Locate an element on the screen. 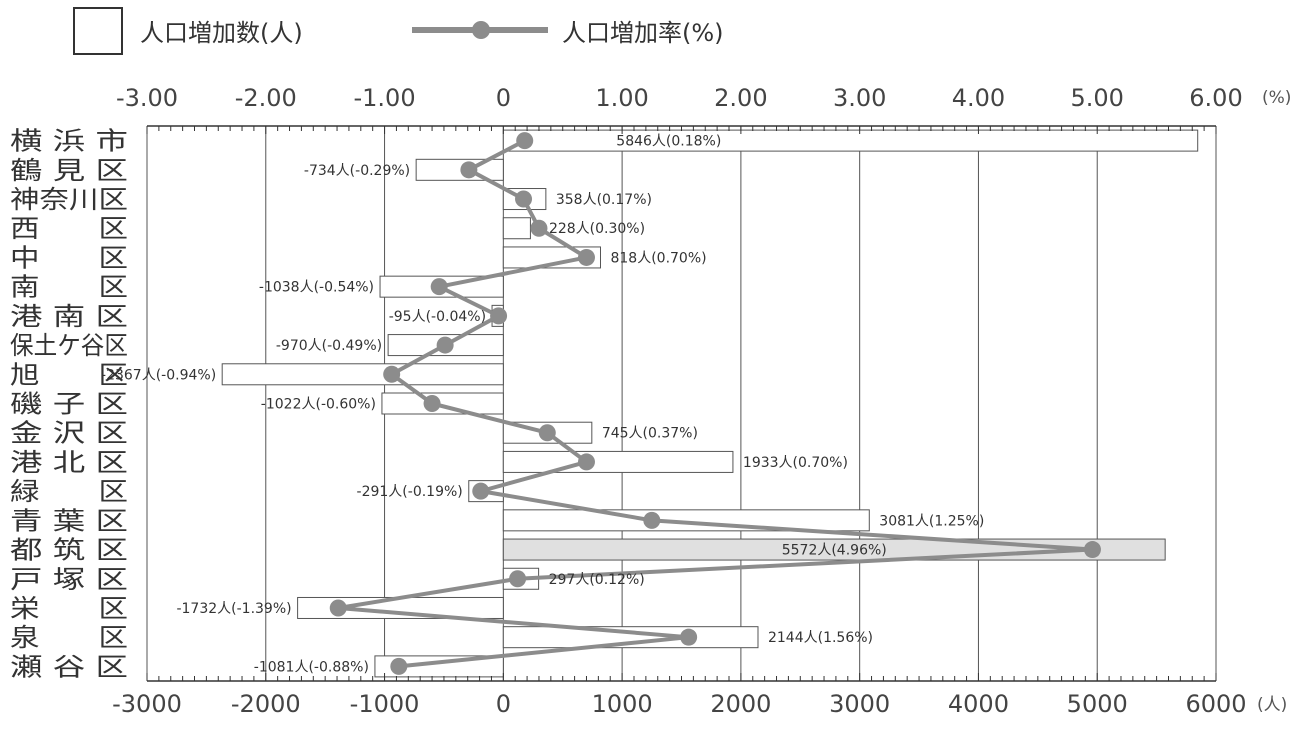 The width and height of the screenshot is (1310, 731). bottom-tick-label: 4000 is located at coordinates (978, 704).